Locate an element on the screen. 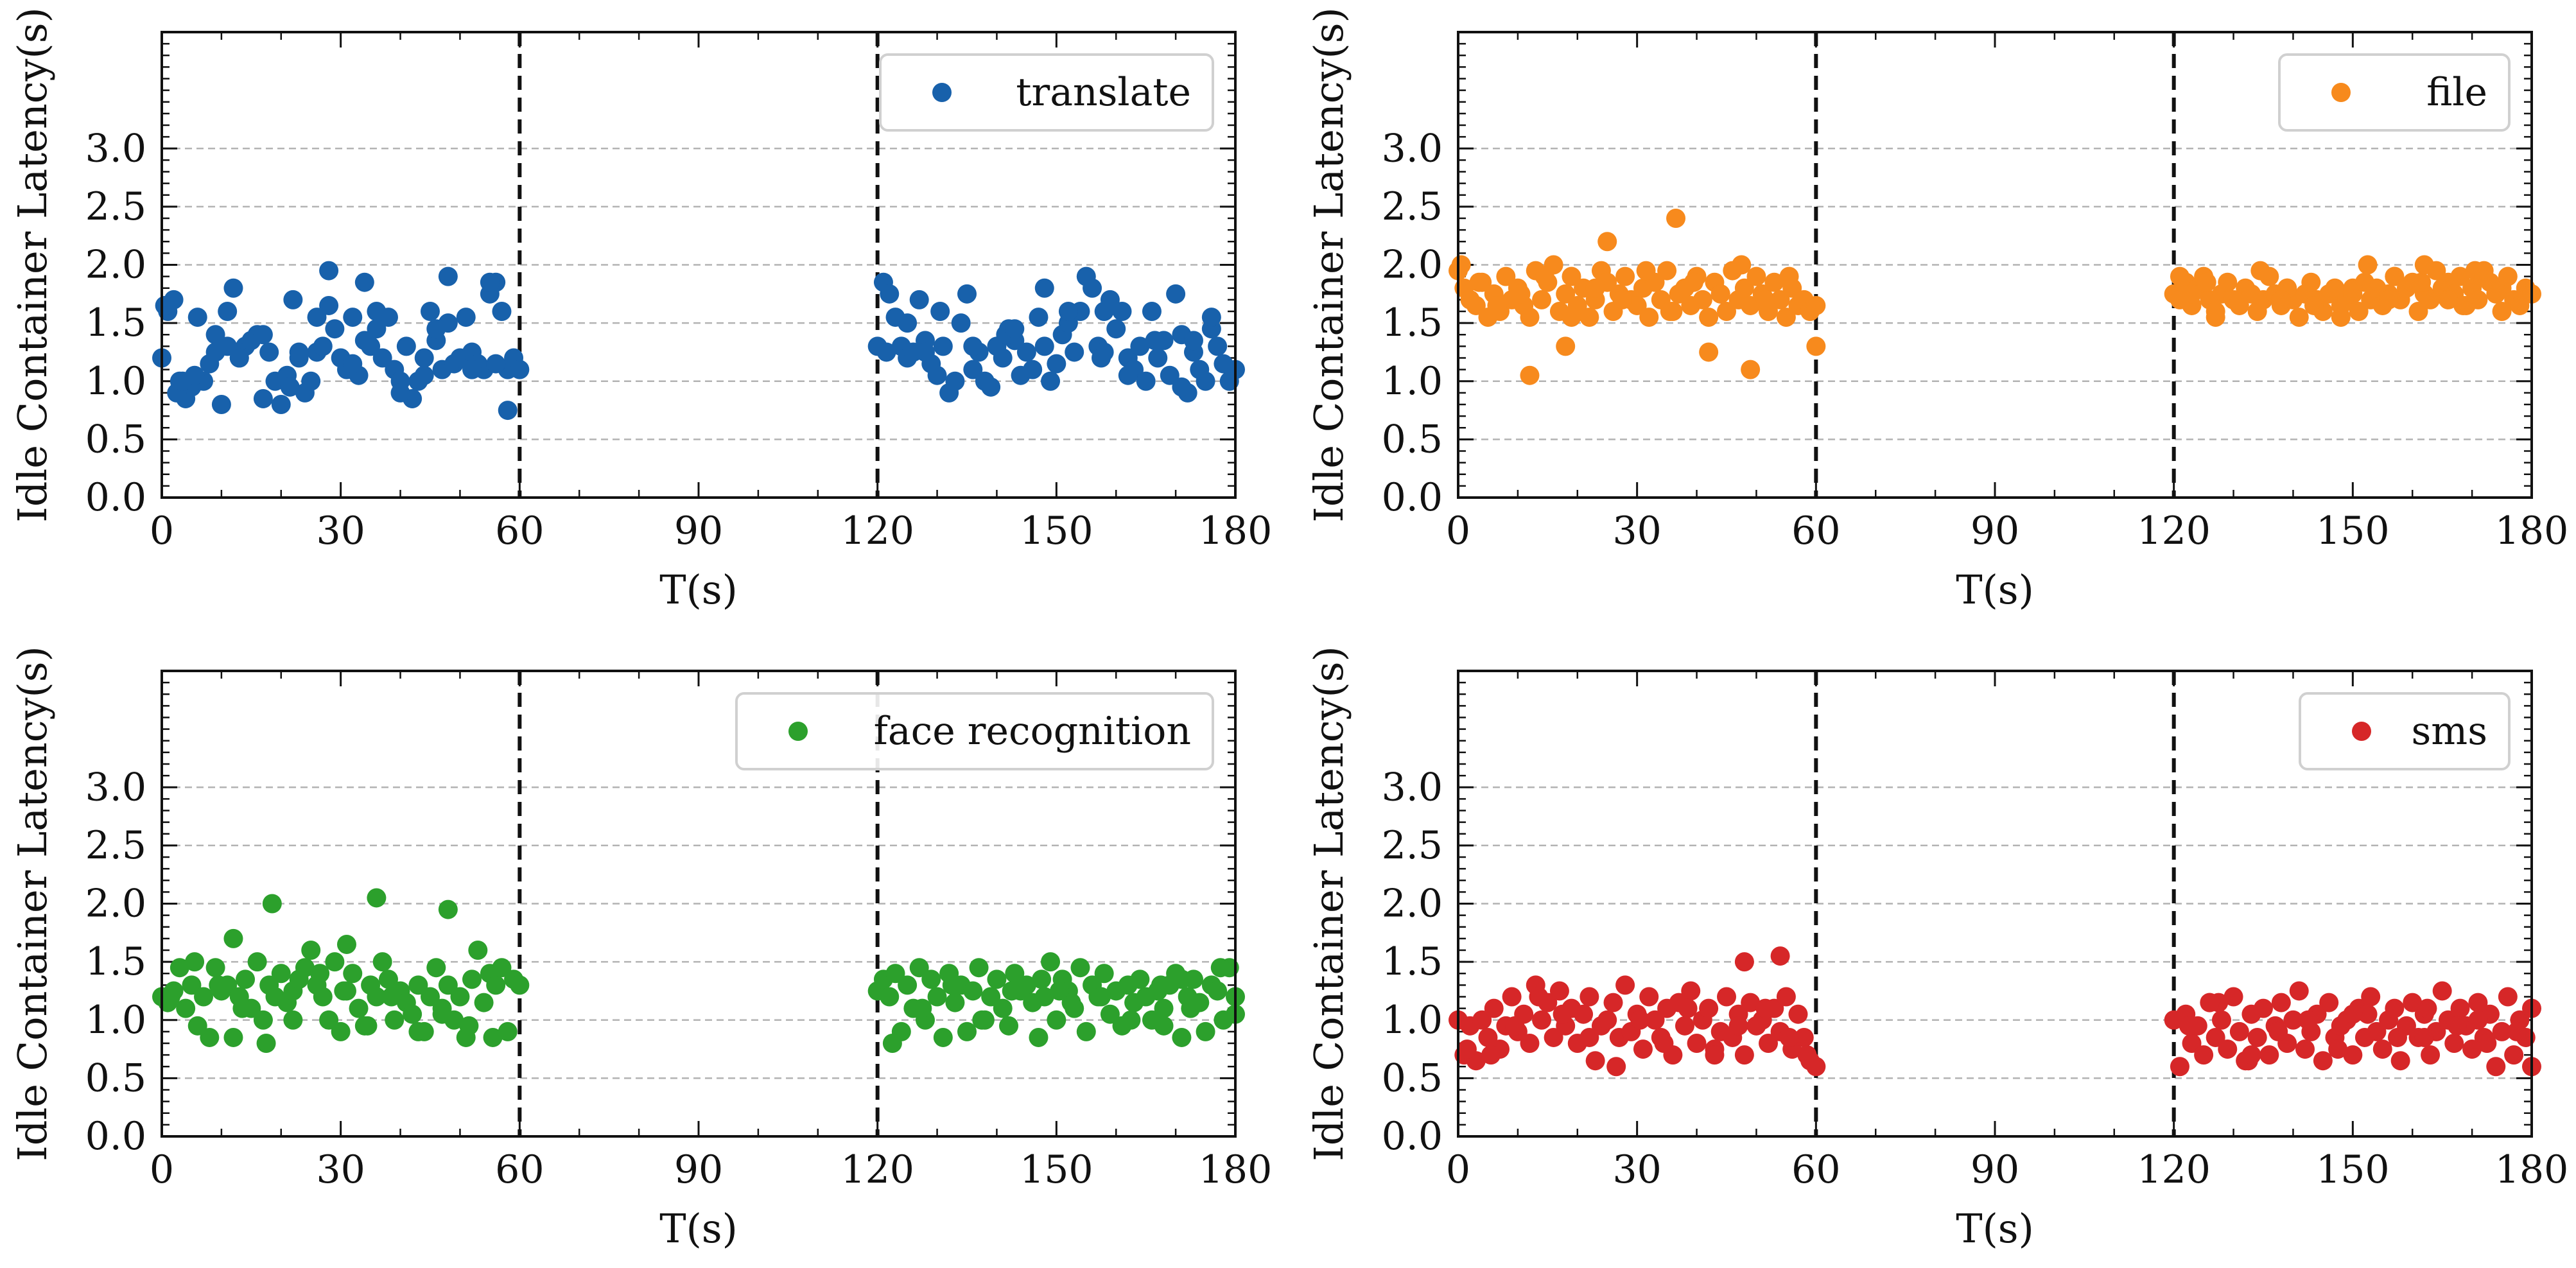  legend-label: sms is located at coordinates (2449, 731).